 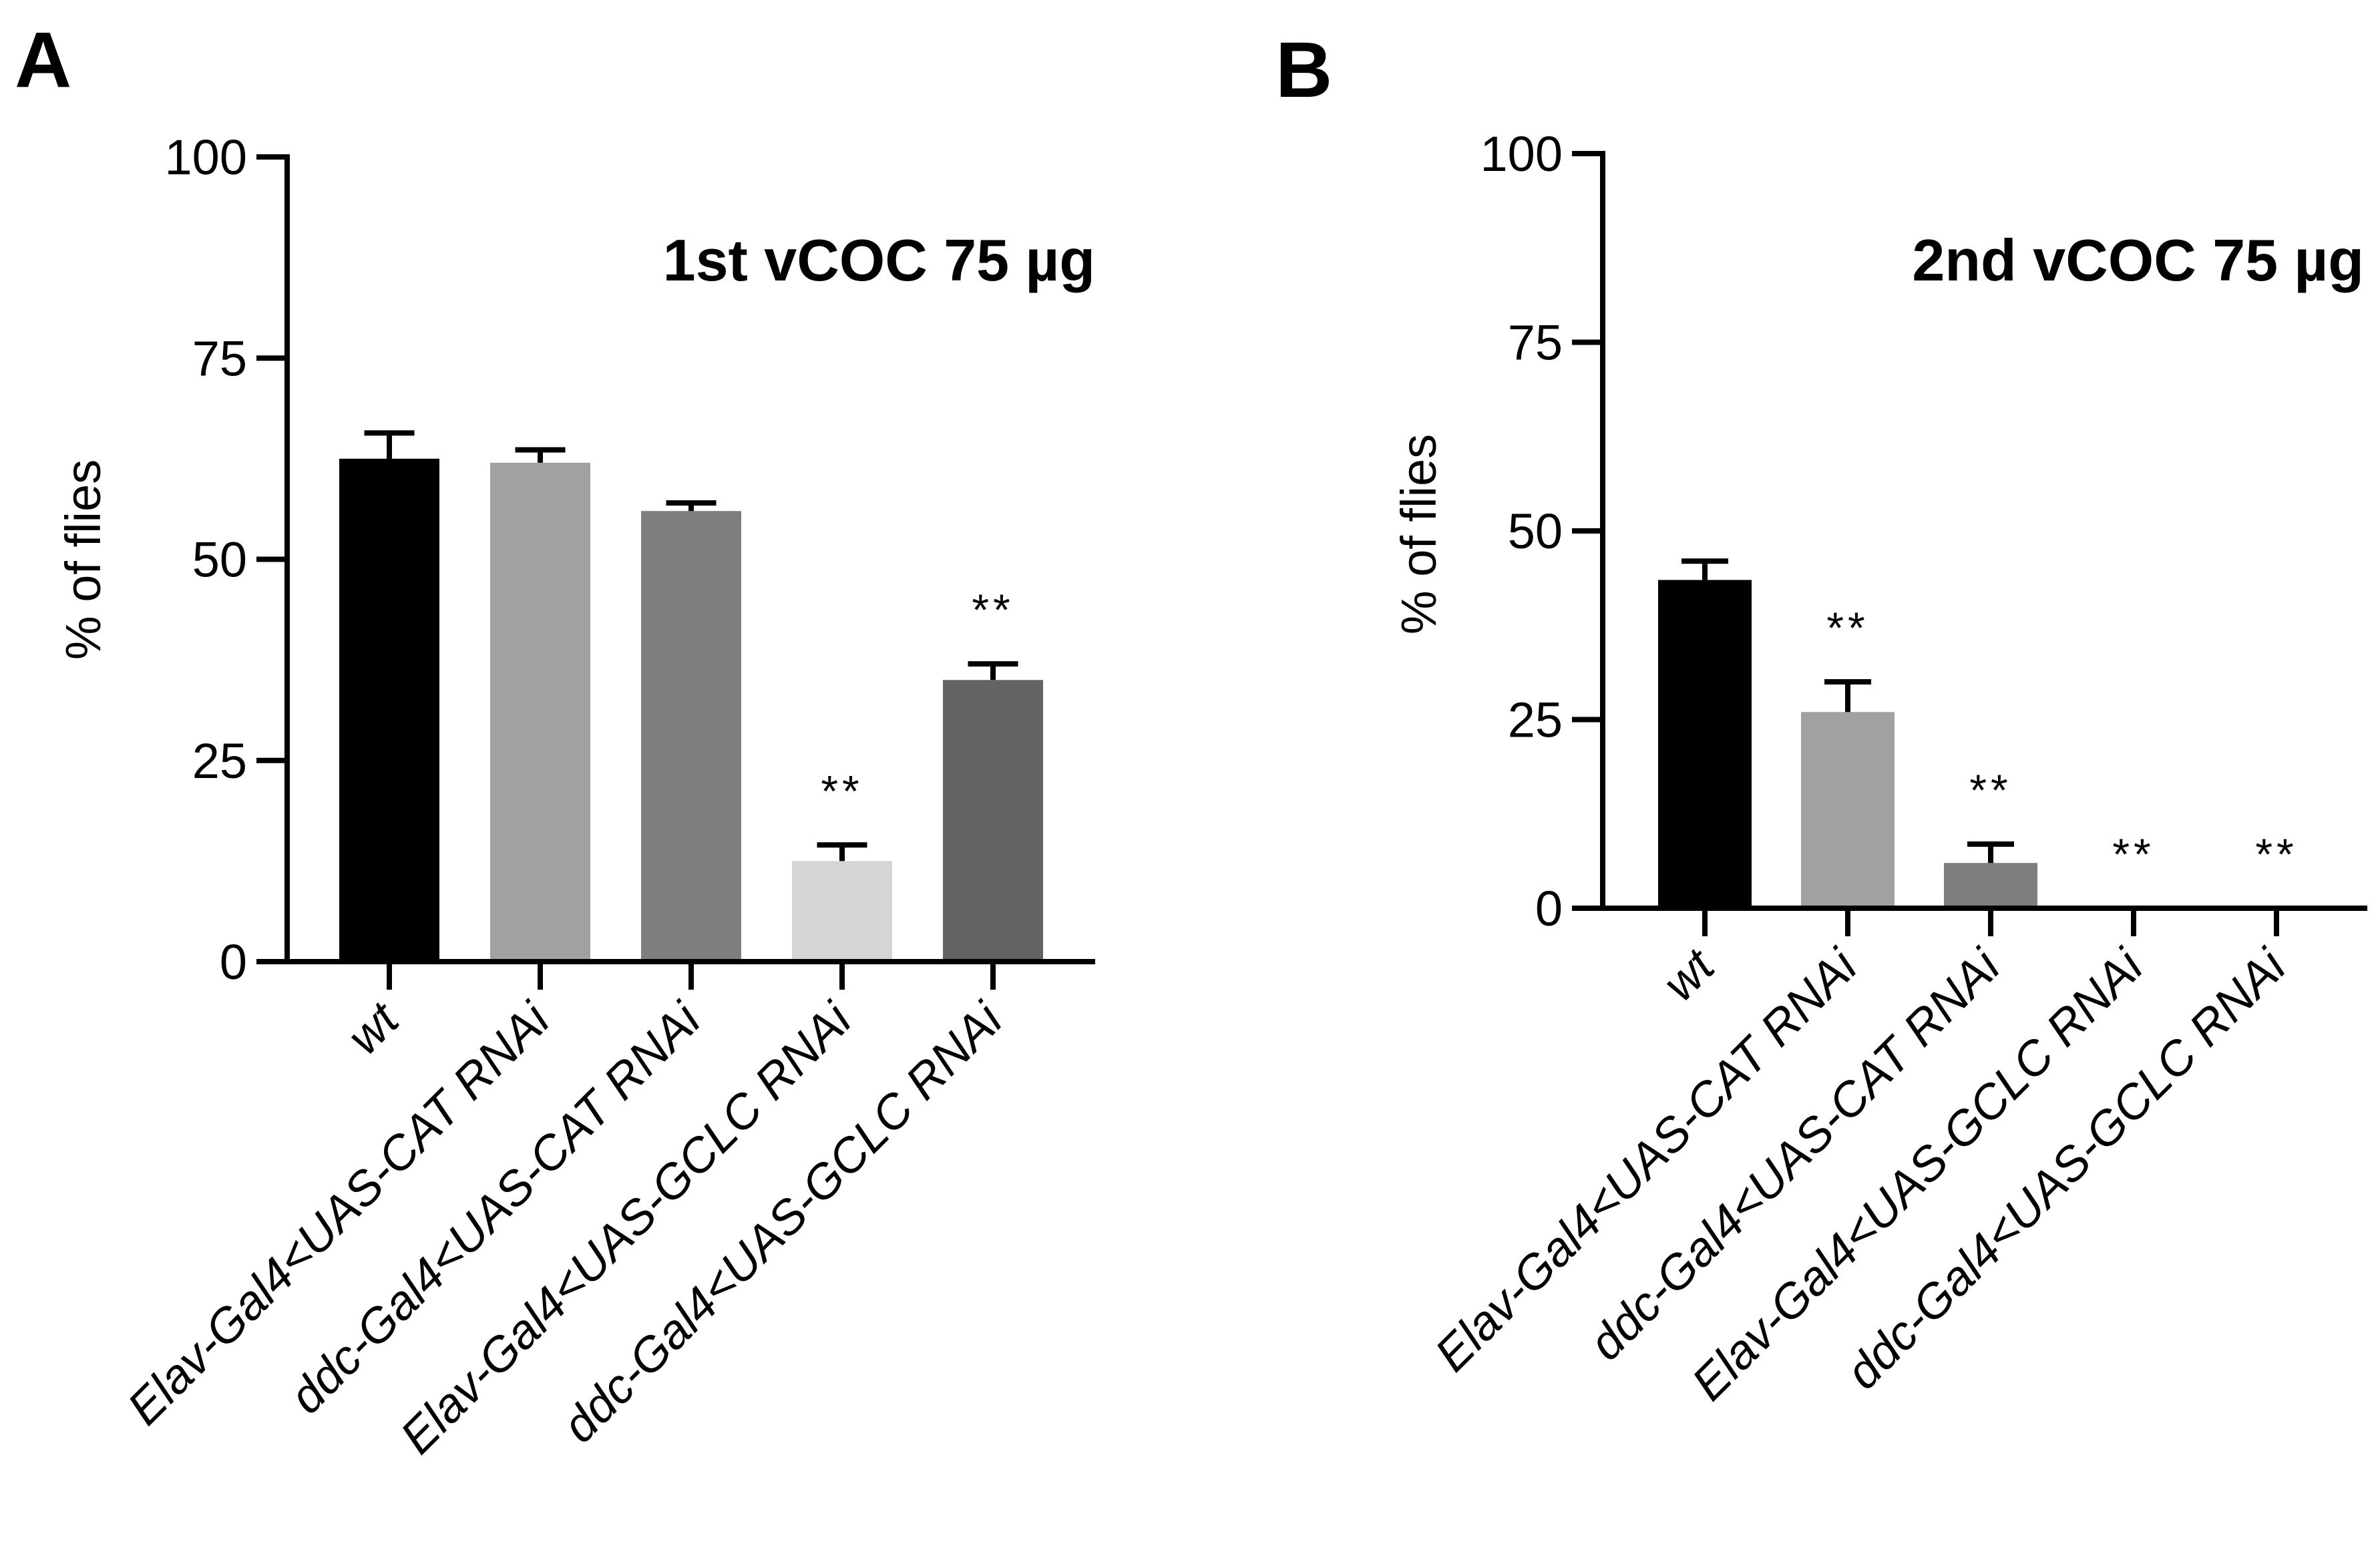 I want to click on chart-a-category-label-1: wt, so click(x=374, y=1028).